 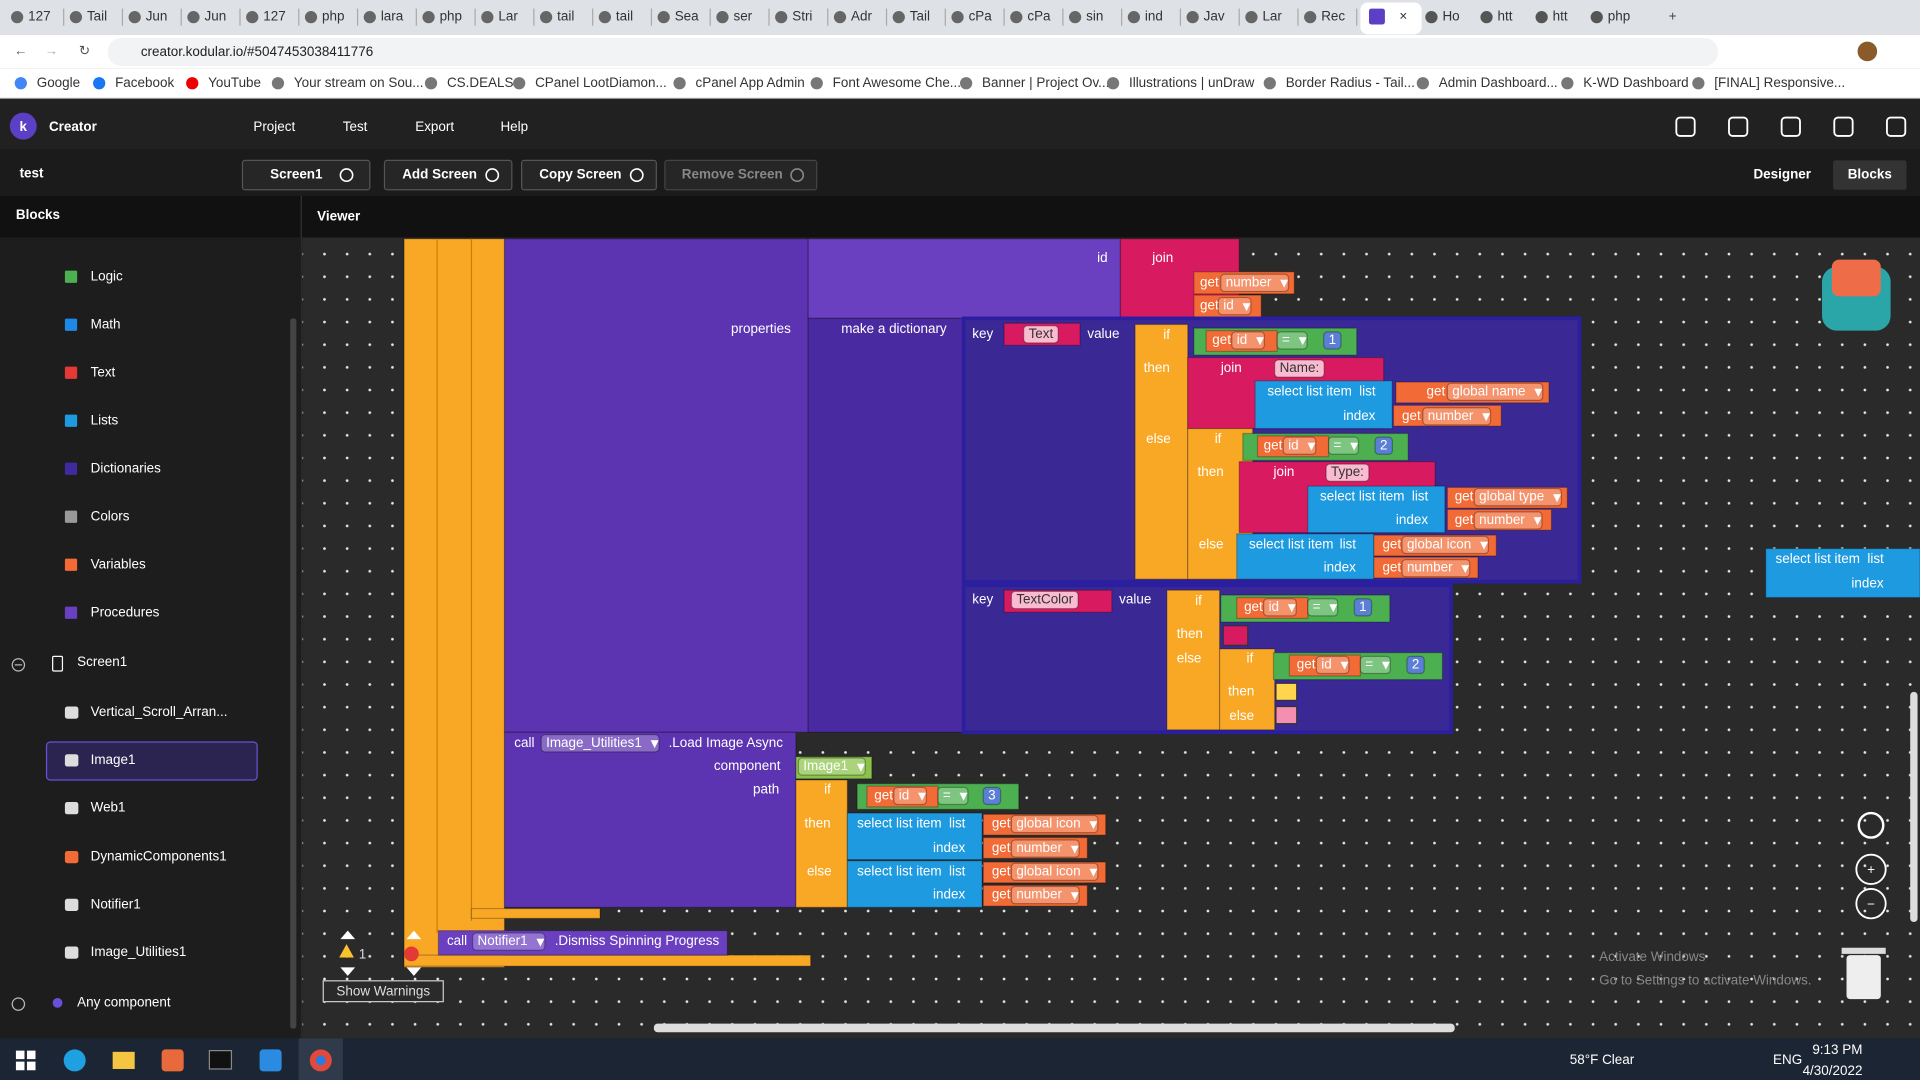 I want to click on clock-date: 4/30/2022, so click(x=1833, y=1070).